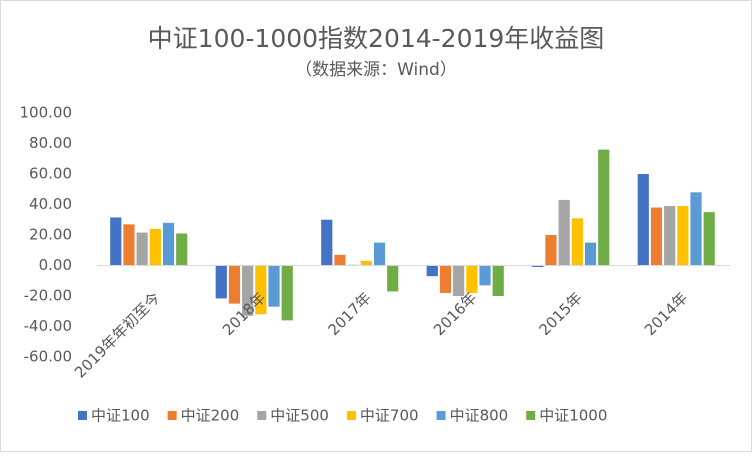  Describe the element at coordinates (50, 204) in the screenshot. I see `y-tick-label: 40.00` at that location.